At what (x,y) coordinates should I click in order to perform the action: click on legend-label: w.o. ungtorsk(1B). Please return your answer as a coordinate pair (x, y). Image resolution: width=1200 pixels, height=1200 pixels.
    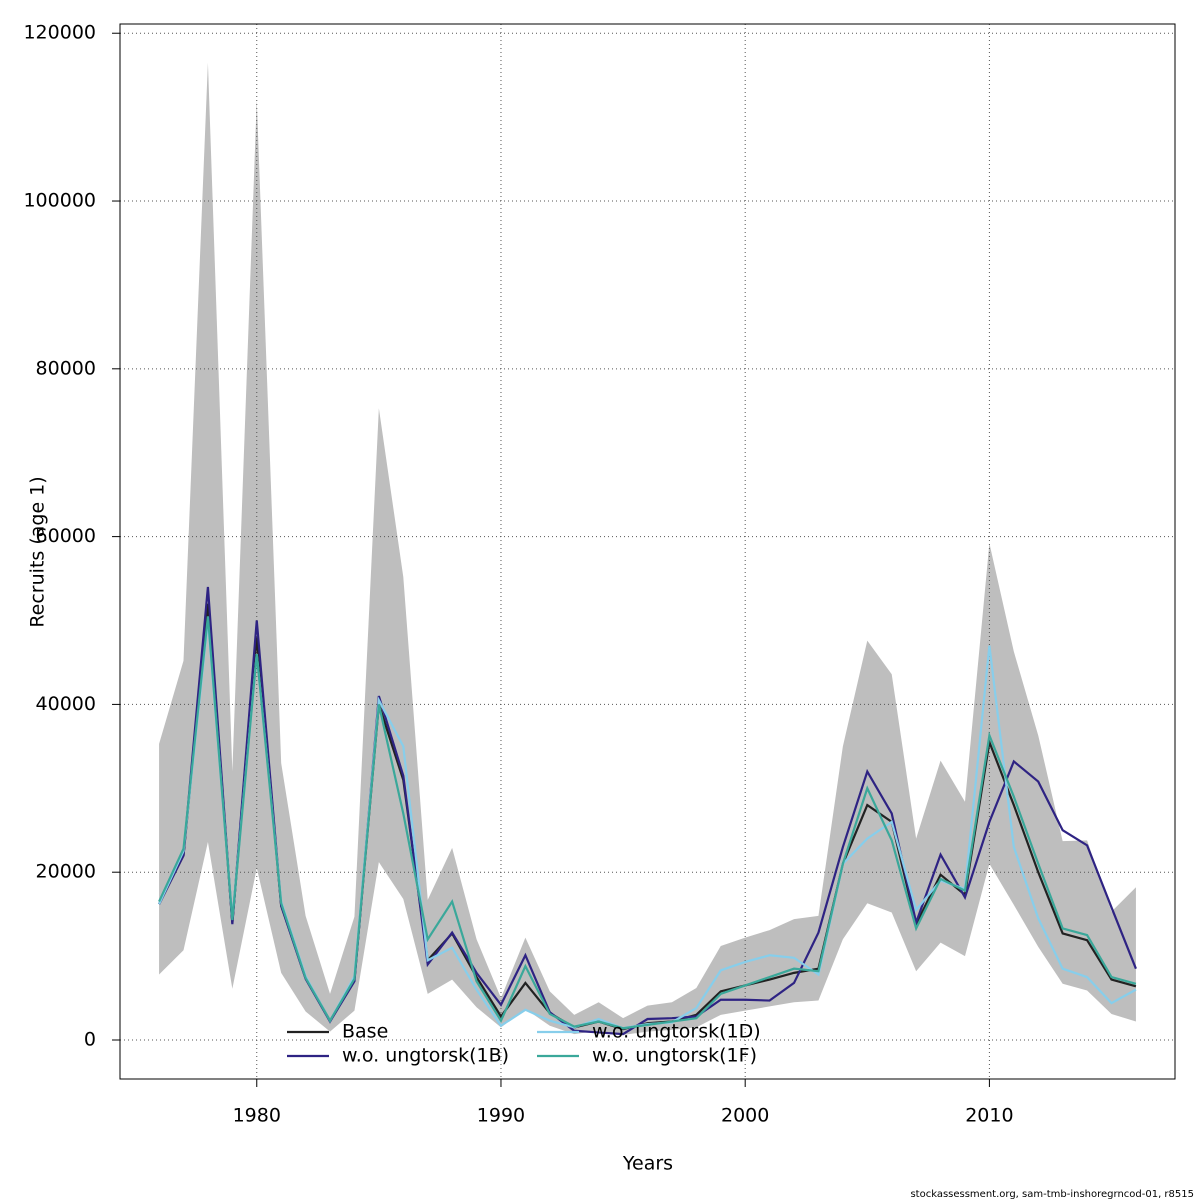
    Looking at the image, I should click on (425, 1056).